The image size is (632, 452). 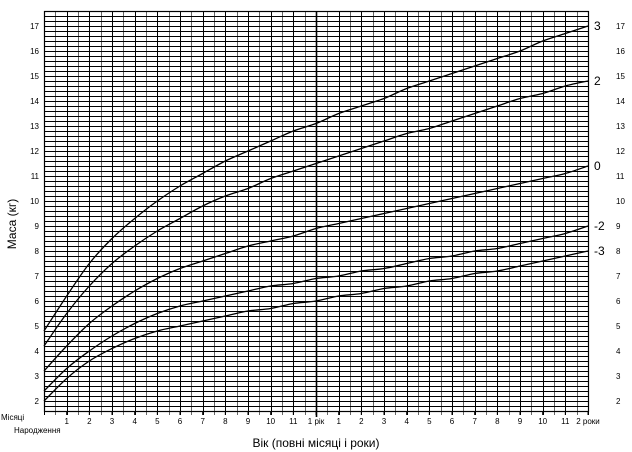 I want to click on y-tick-label-left: 13, so click(x=34, y=126).